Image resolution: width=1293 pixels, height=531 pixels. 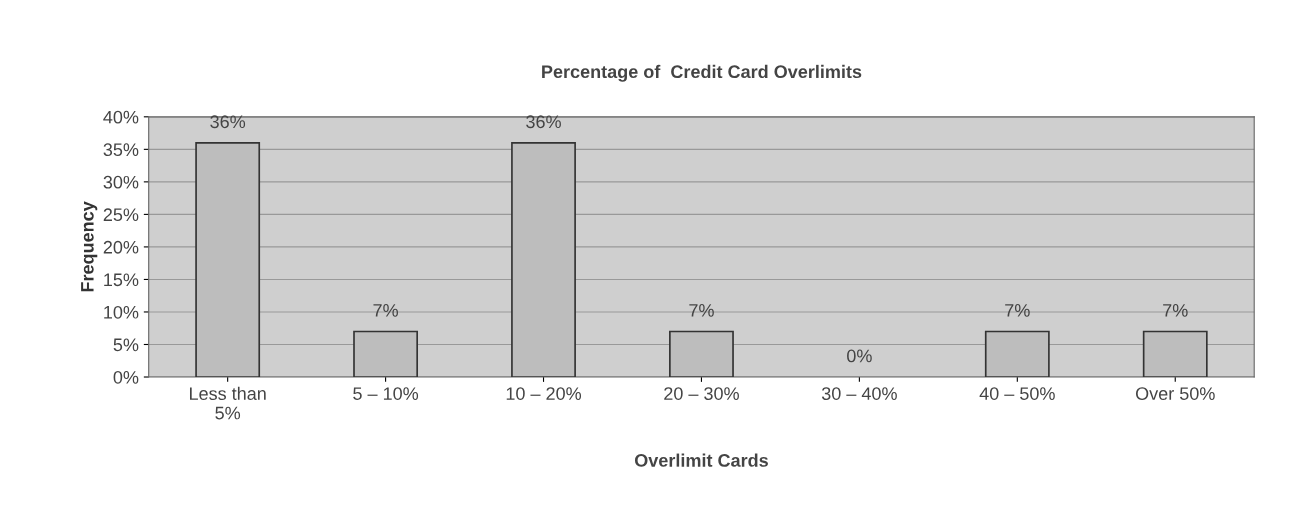 What do you see at coordinates (121, 280) in the screenshot?
I see `y-tick-label: 15%` at bounding box center [121, 280].